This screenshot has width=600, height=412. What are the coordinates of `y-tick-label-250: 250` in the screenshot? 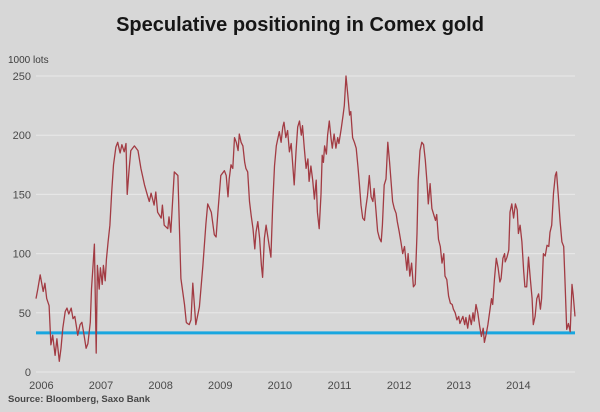 It's located at (22, 77).